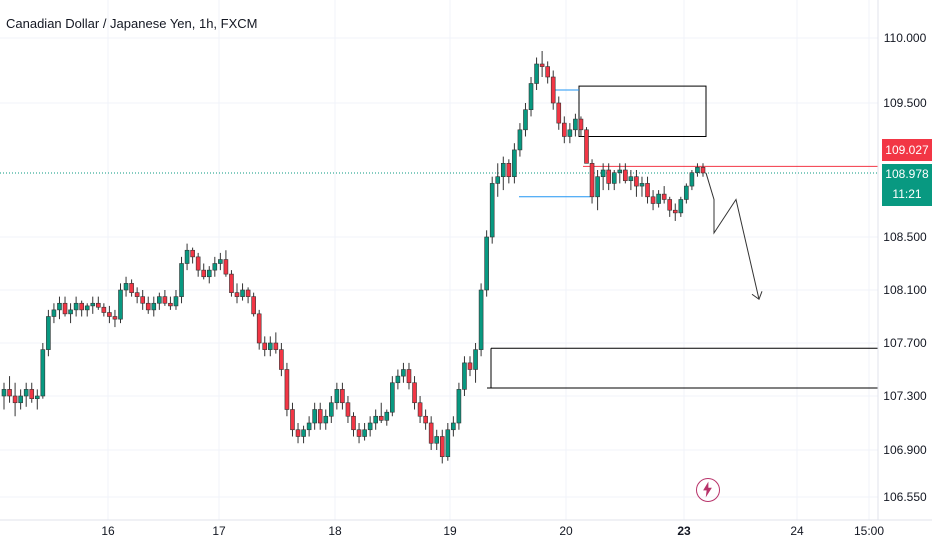 The height and width of the screenshot is (550, 932). What do you see at coordinates (905, 396) in the screenshot?
I see `y-tick-label: 107.300` at bounding box center [905, 396].